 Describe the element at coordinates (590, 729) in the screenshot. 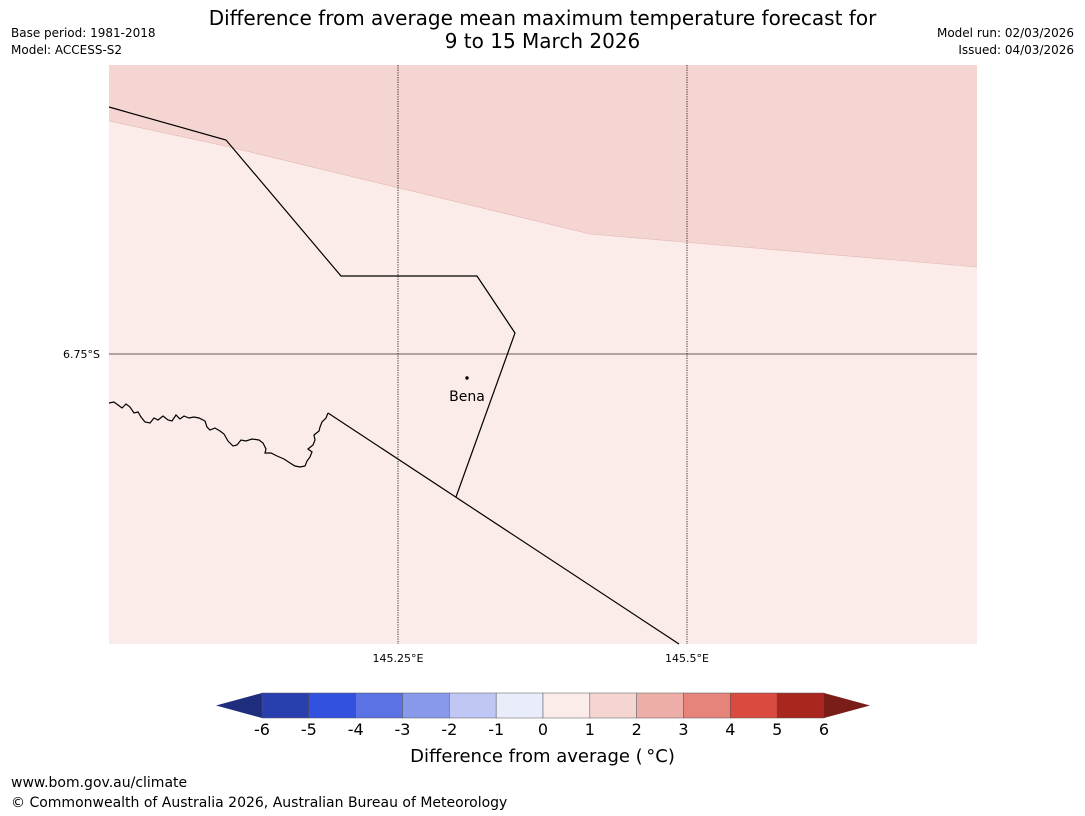

I see `colorbar-tick-label: 1` at that location.